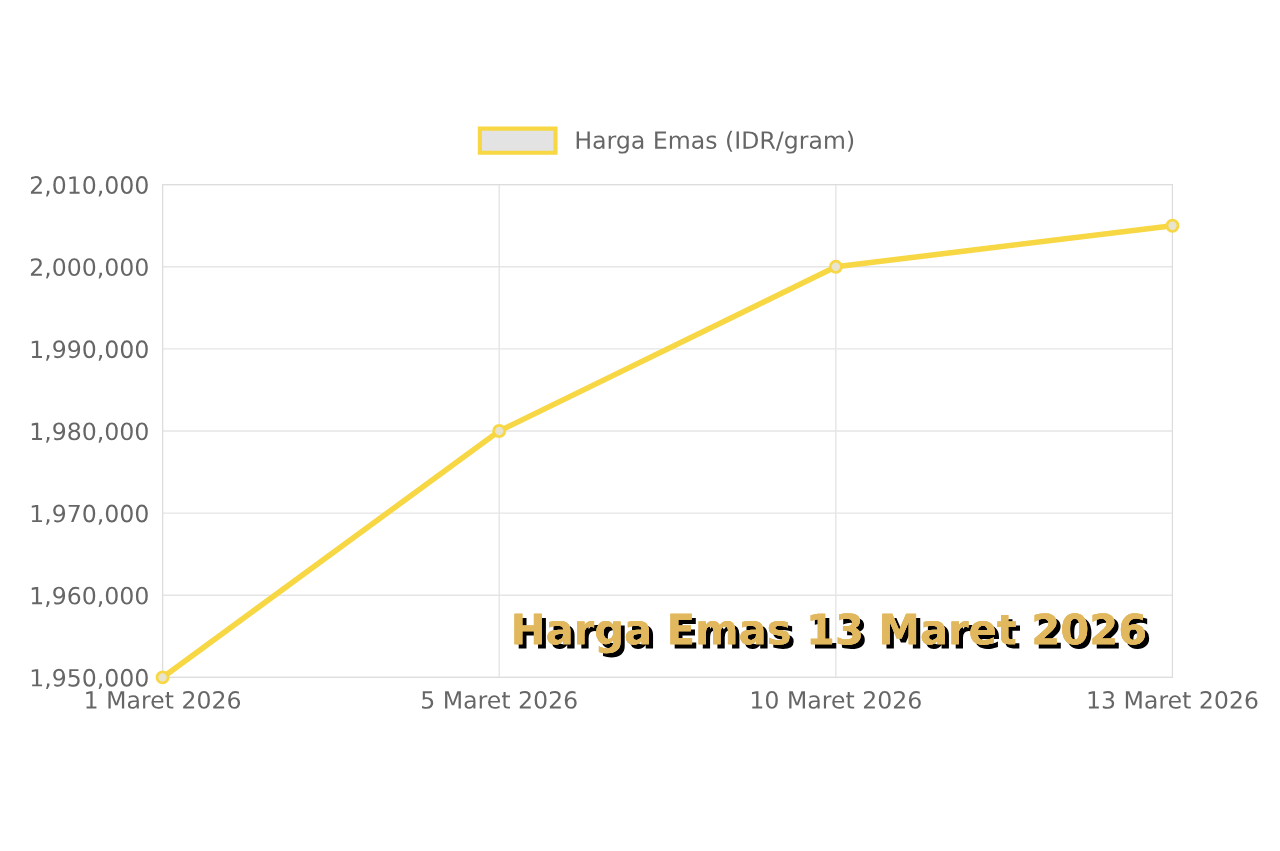 The height and width of the screenshot is (851, 1280). Describe the element at coordinates (715, 142) in the screenshot. I see `legend-label: Harga Emas (IDR/gram)` at that location.